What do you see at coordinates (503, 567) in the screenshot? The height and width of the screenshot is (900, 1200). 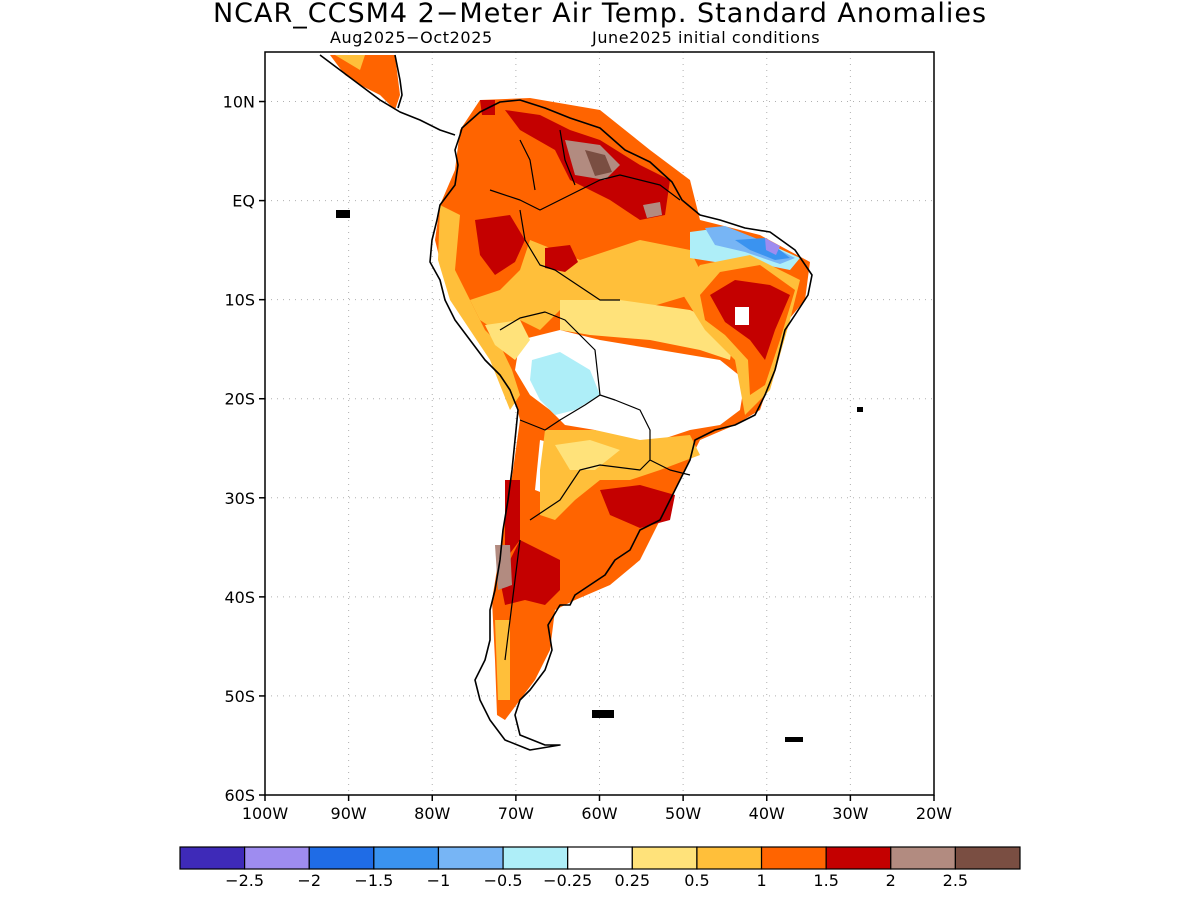 I see `anomaly-region-chile-extreme` at bounding box center [503, 567].